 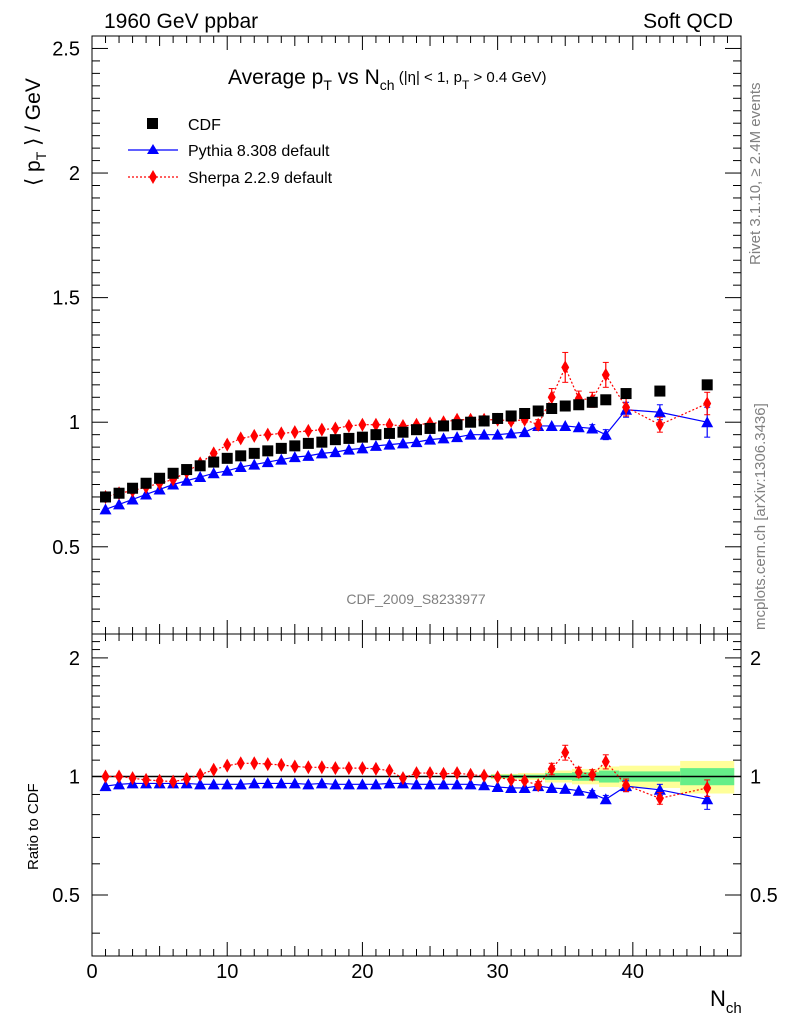 I want to click on analysis-label: CDF_2009_S8233977, so click(x=416, y=599).